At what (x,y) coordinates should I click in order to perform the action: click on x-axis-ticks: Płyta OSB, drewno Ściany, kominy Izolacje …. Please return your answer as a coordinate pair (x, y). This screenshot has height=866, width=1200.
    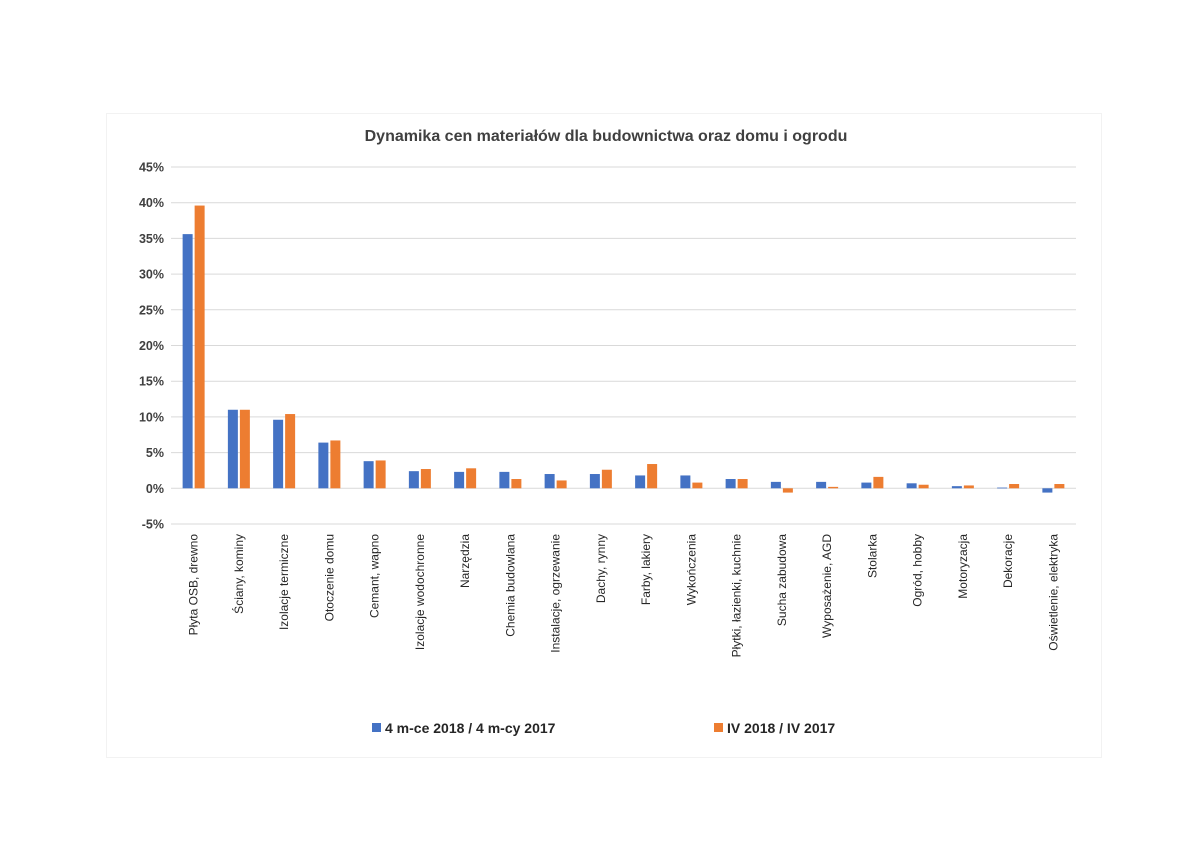
    Looking at the image, I should click on (624, 596).